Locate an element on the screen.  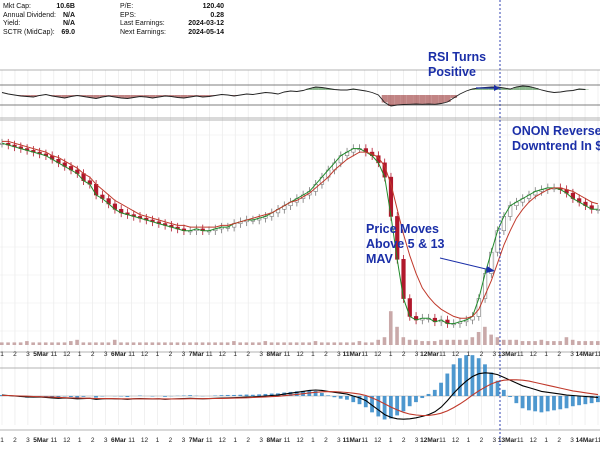
stat-value: 2024-05-14 is located at coordinates (206, 32).